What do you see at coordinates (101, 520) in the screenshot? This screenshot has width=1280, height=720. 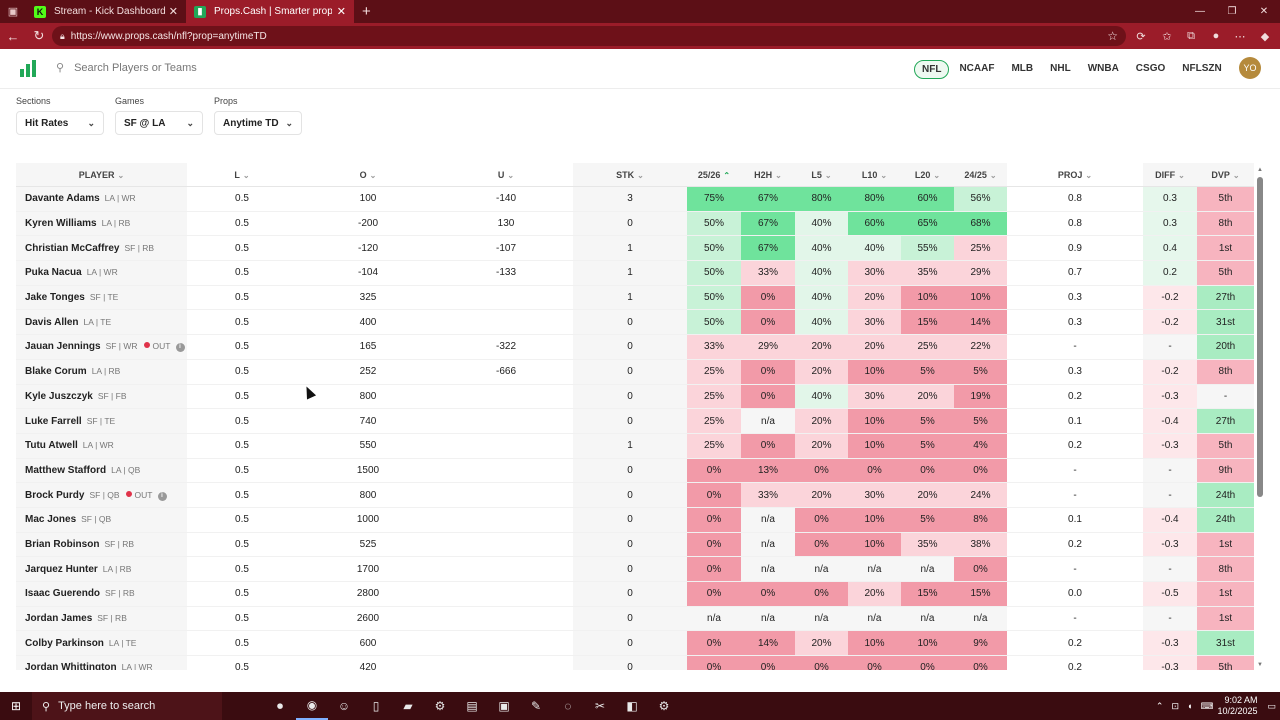 I see `player-cell: Mac Jones SF | QB` at bounding box center [101, 520].